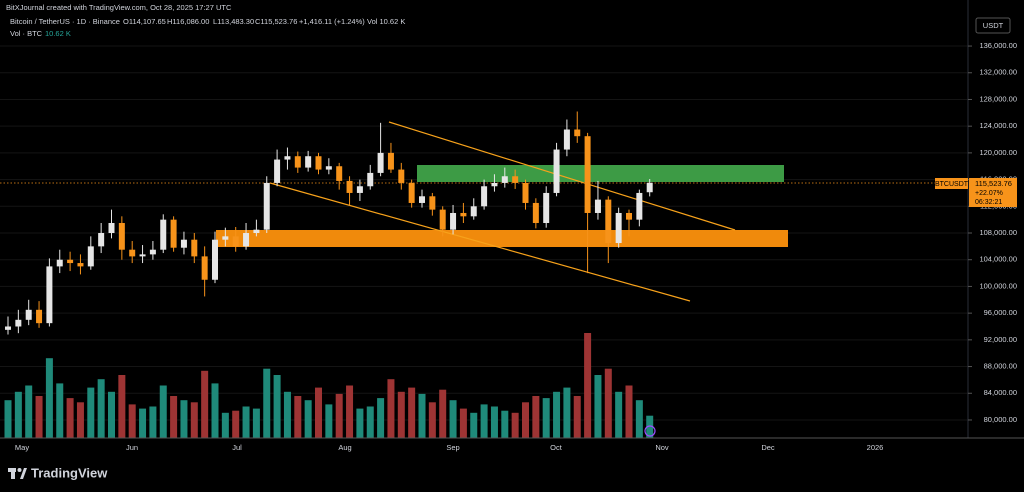  I want to click on event-icon, so click(650, 431).